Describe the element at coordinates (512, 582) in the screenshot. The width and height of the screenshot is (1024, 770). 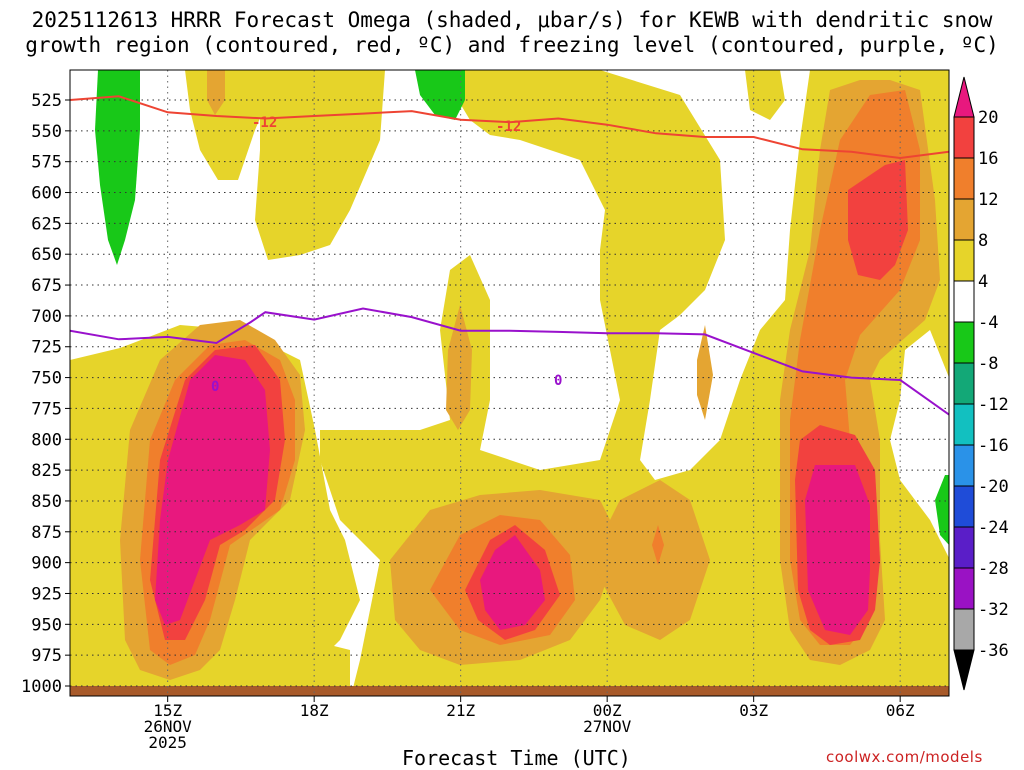
I see `omega-20-core-22z` at that location.